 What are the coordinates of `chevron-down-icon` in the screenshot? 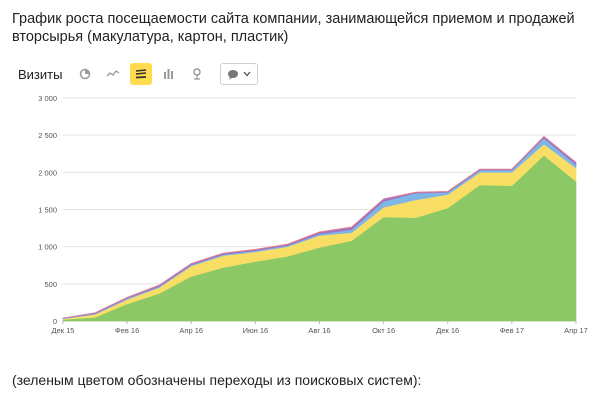 It's located at (247, 74).